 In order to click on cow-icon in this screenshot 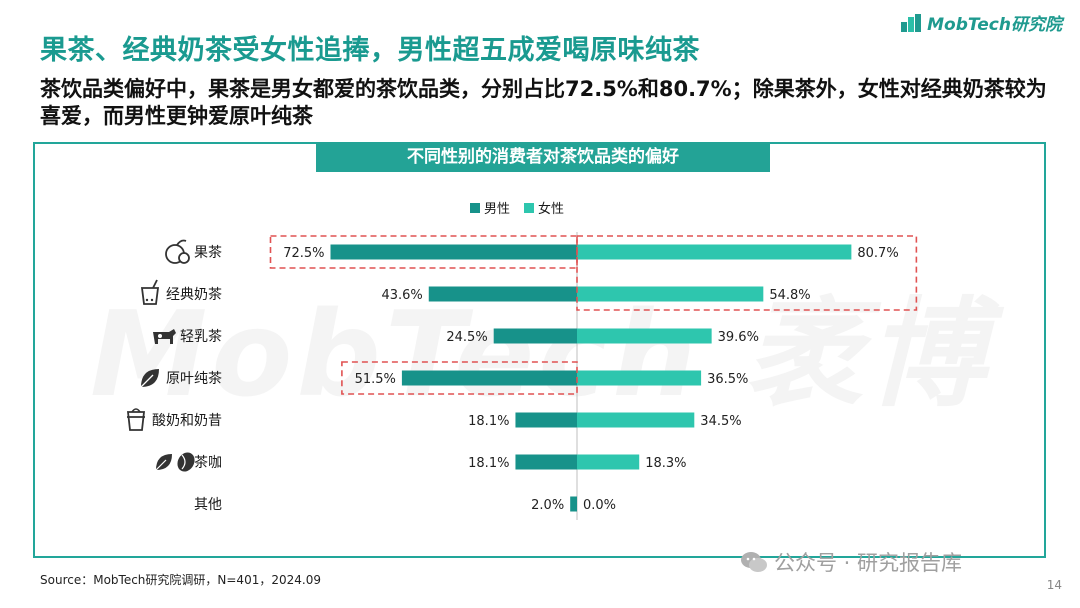, I will do `click(164, 336)`.